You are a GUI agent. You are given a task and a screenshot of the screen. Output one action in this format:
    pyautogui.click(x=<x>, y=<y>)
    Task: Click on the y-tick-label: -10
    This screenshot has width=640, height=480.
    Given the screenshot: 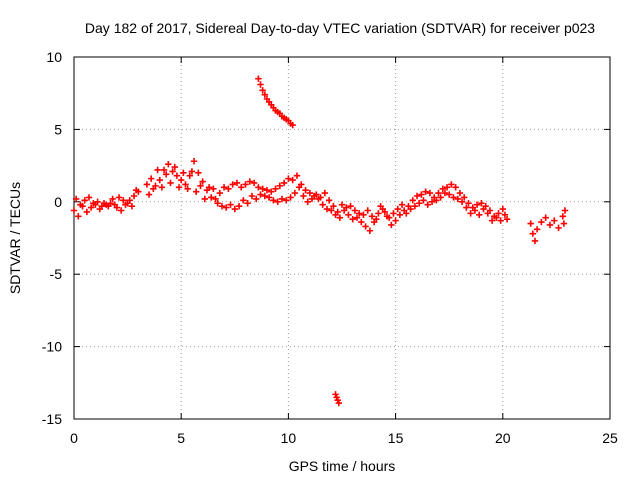 What is the action you would take?
    pyautogui.click(x=52, y=347)
    